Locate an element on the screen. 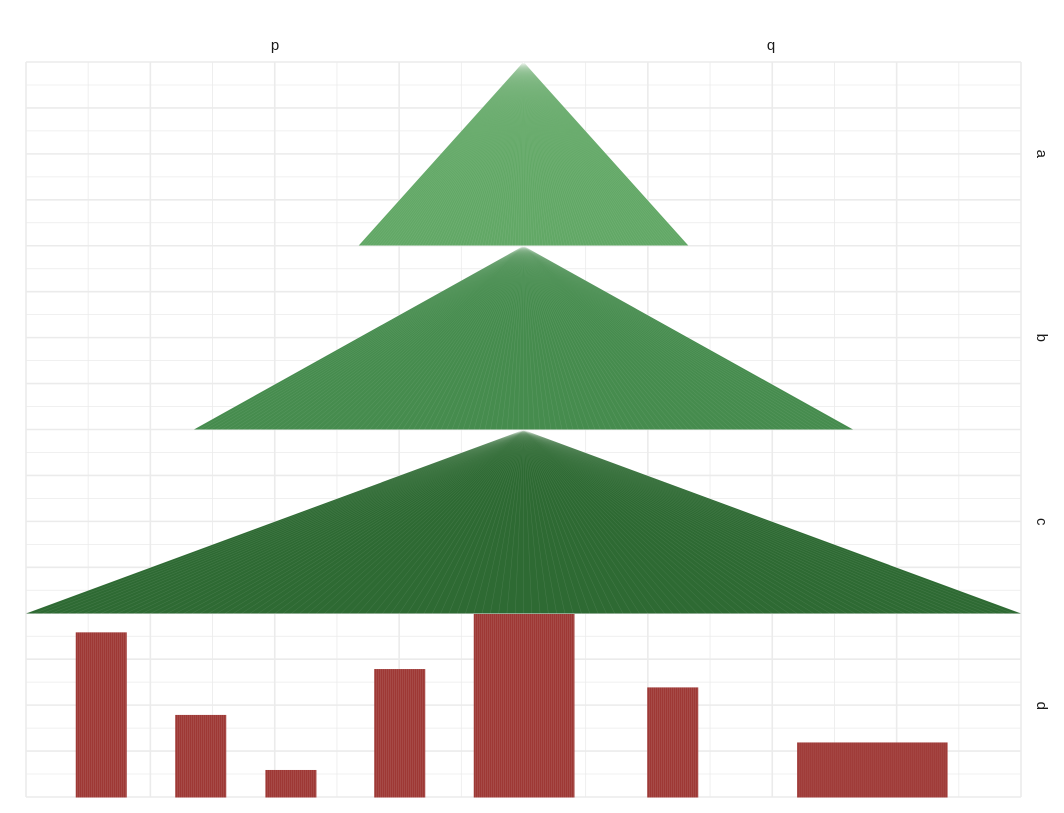 The height and width of the screenshot is (813, 1064). tree-triangle-a is located at coordinates (523, 154).